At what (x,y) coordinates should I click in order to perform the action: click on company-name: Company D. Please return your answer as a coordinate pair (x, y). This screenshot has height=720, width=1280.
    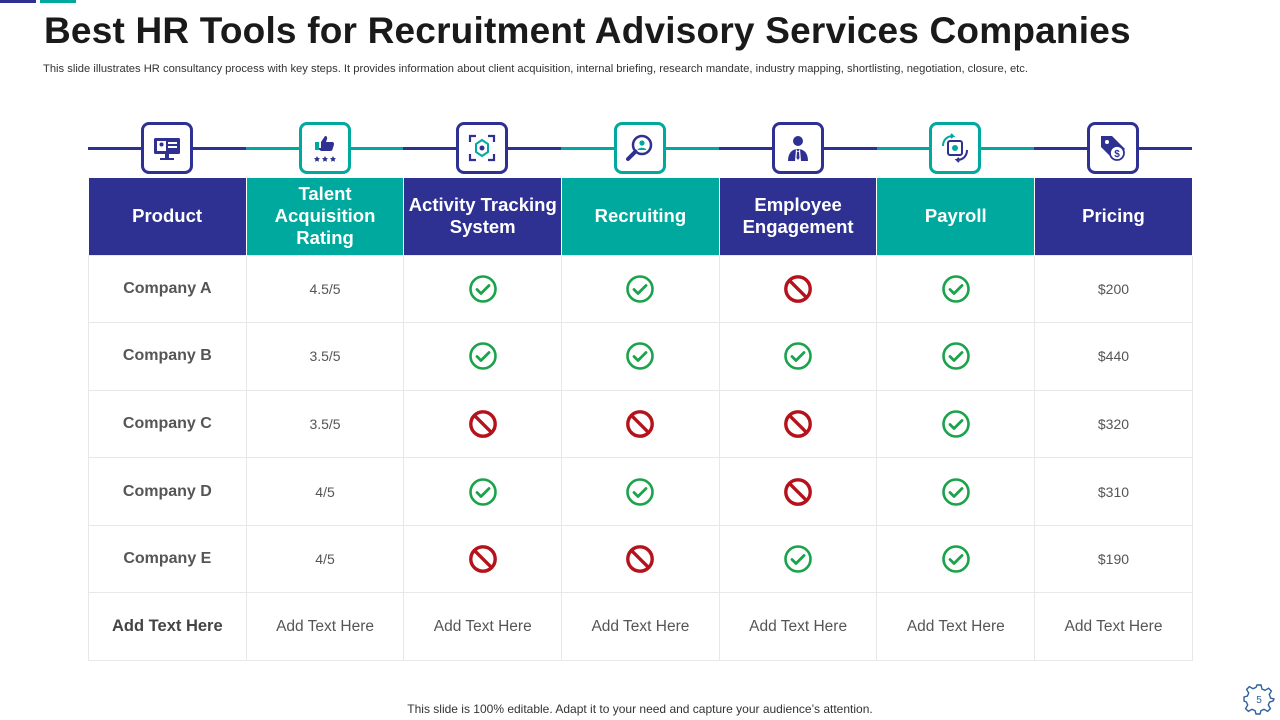
    Looking at the image, I should click on (167, 491).